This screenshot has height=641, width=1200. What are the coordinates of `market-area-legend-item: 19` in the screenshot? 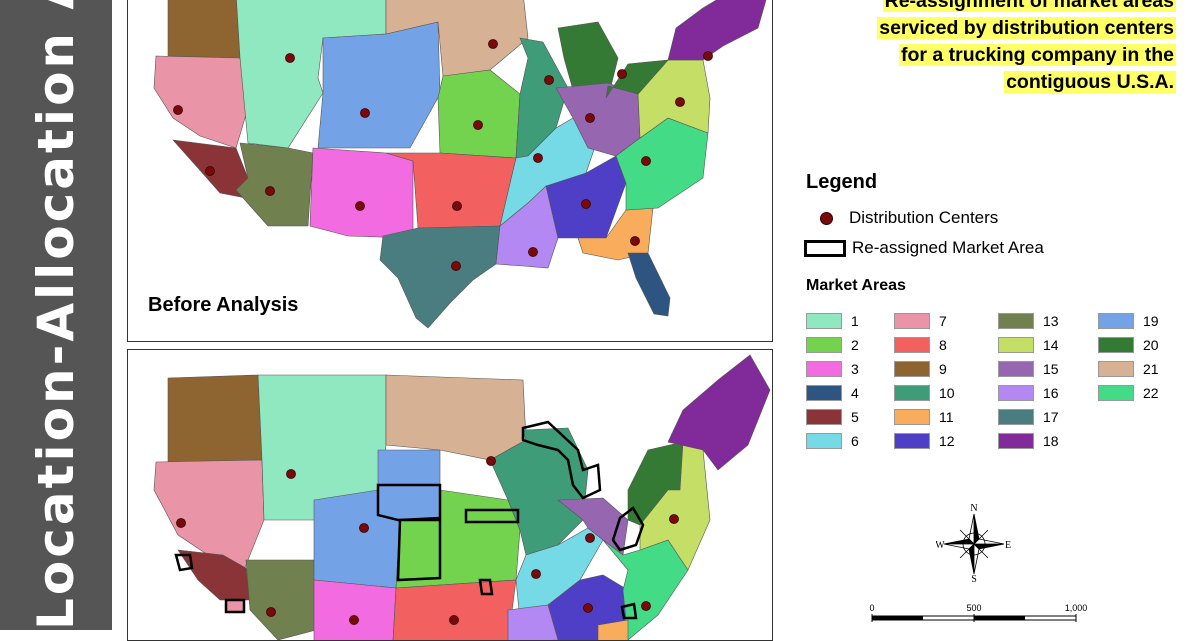 It's located at (1128, 321).